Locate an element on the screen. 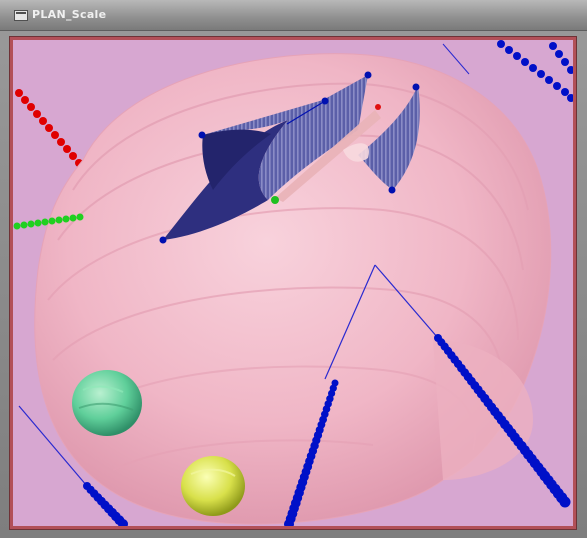 The height and width of the screenshot is (538, 587). trajectory-right is located at coordinates (502, 421).